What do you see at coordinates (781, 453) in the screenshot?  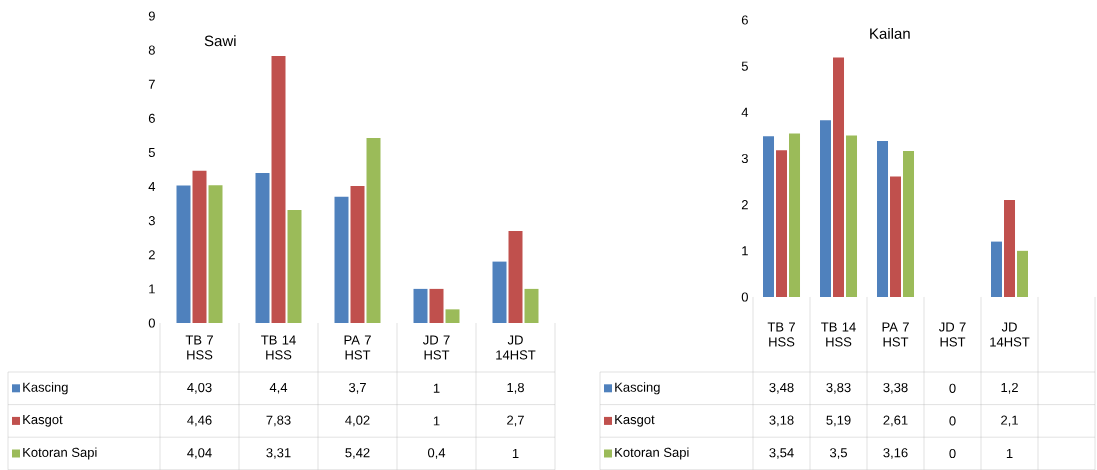 I see `data-label: 3,54` at bounding box center [781, 453].